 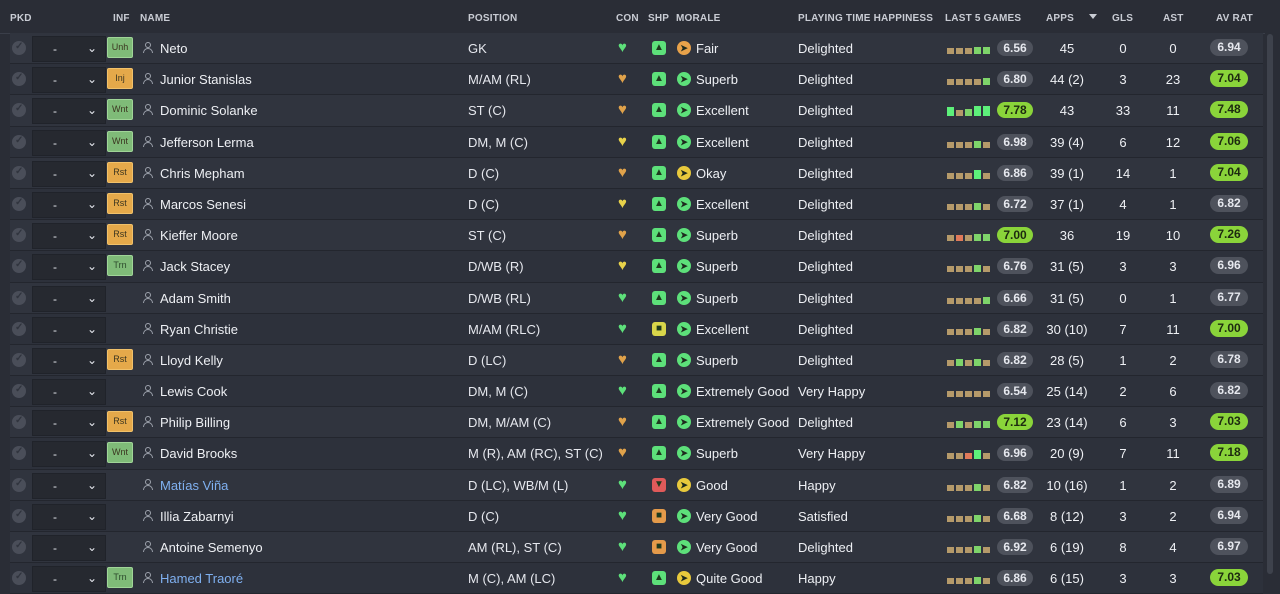 What do you see at coordinates (1234, 18) in the screenshot?
I see `col-av-rat: AV RAT` at bounding box center [1234, 18].